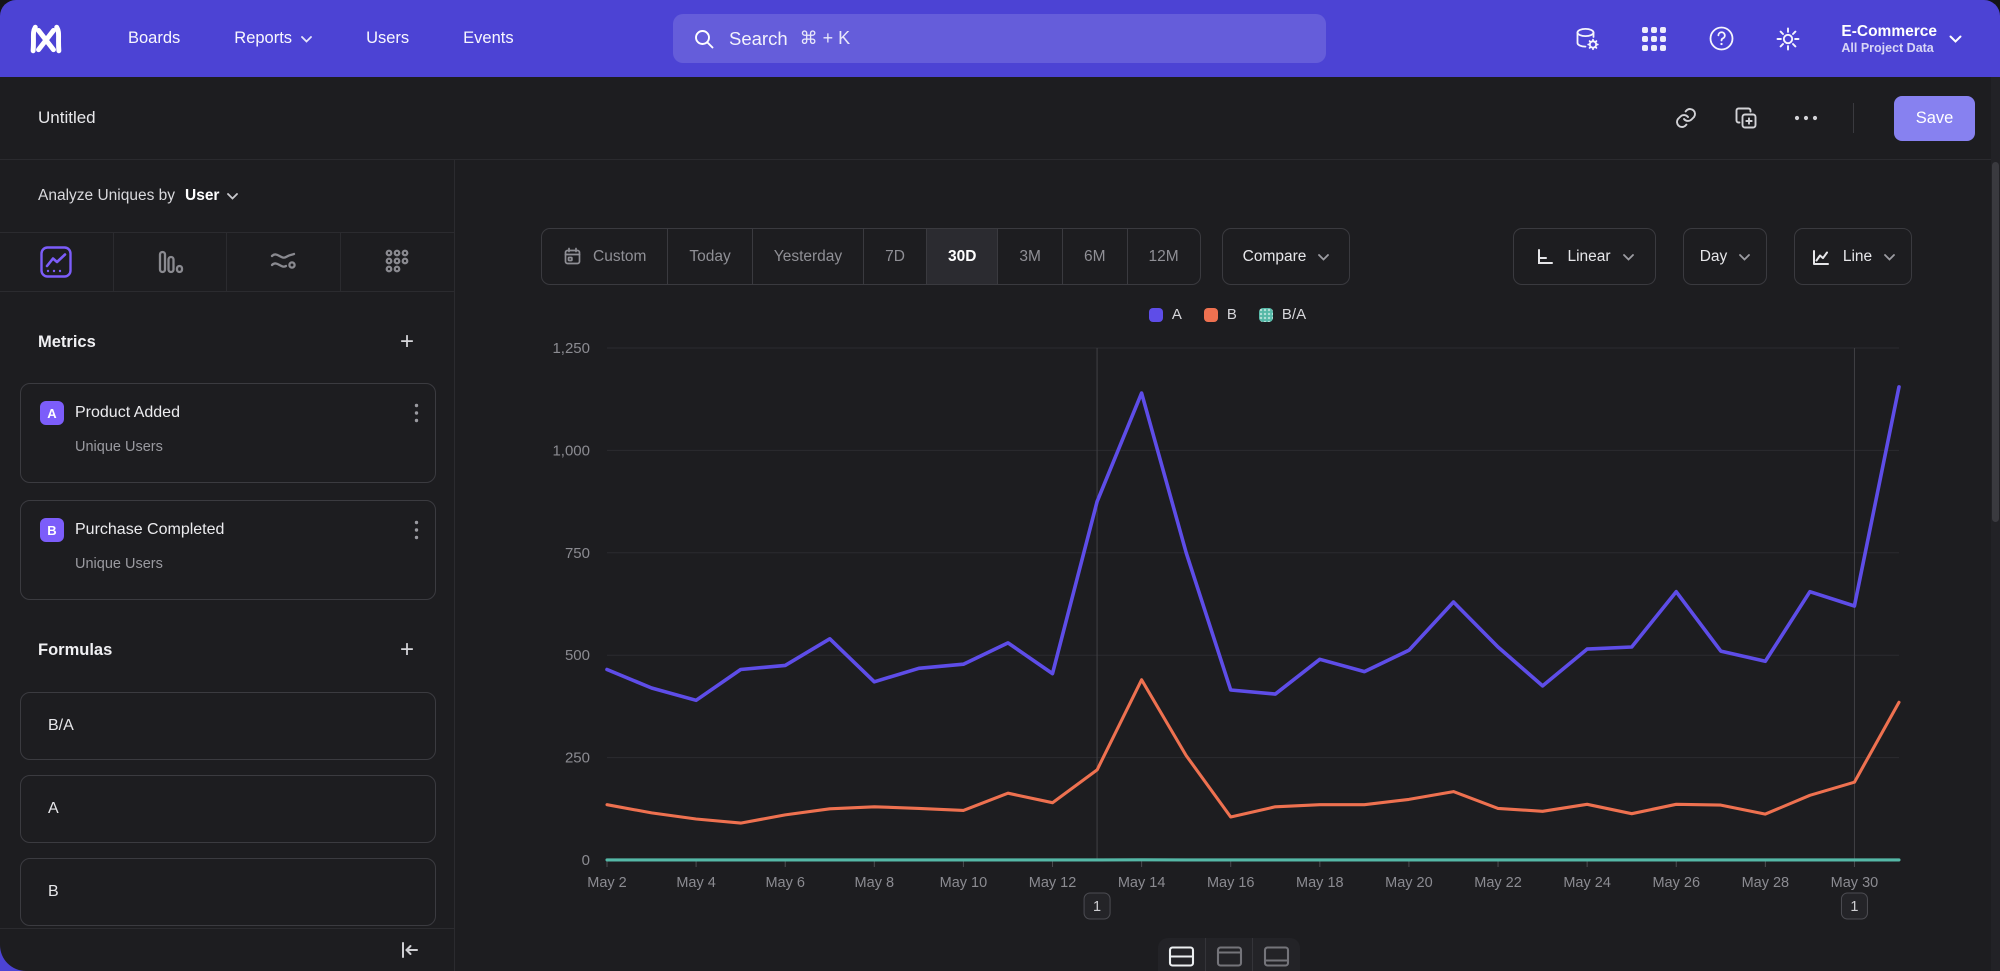 Image resolution: width=2000 pixels, height=971 pixels. What do you see at coordinates (572, 256) in the screenshot?
I see `calendar-icon` at bounding box center [572, 256].